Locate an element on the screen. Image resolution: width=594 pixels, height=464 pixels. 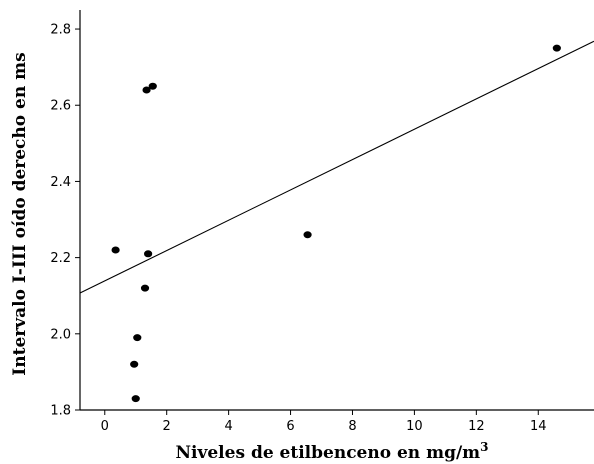
x-tick-label: 10 is located at coordinates (414, 426).